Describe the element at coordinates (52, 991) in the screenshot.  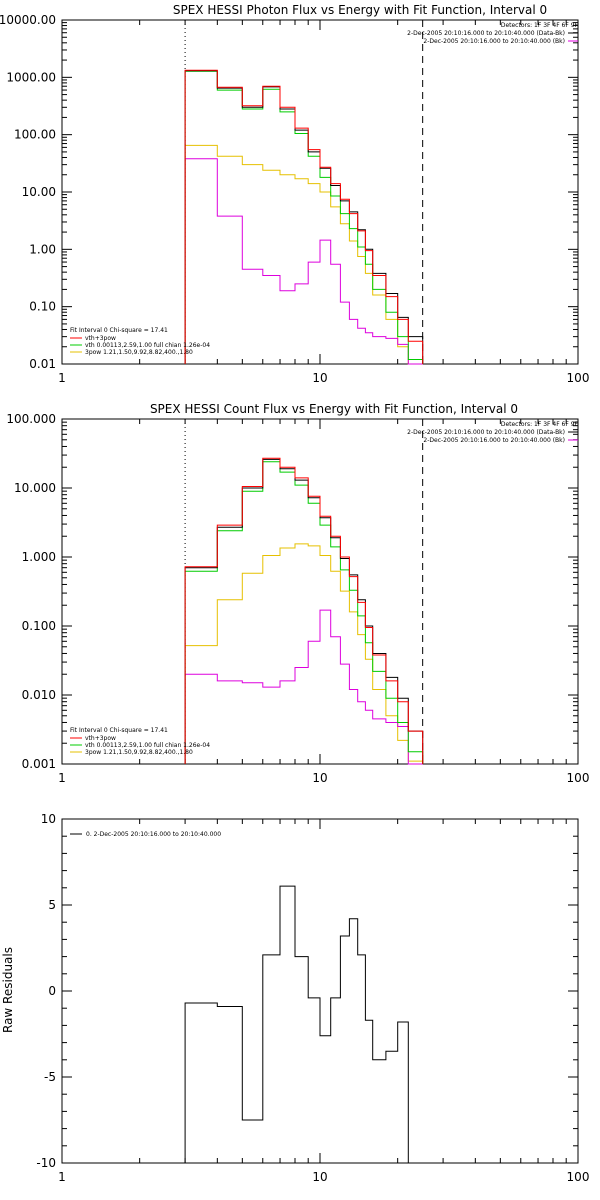
I see `y-tick-label: 0` at that location.